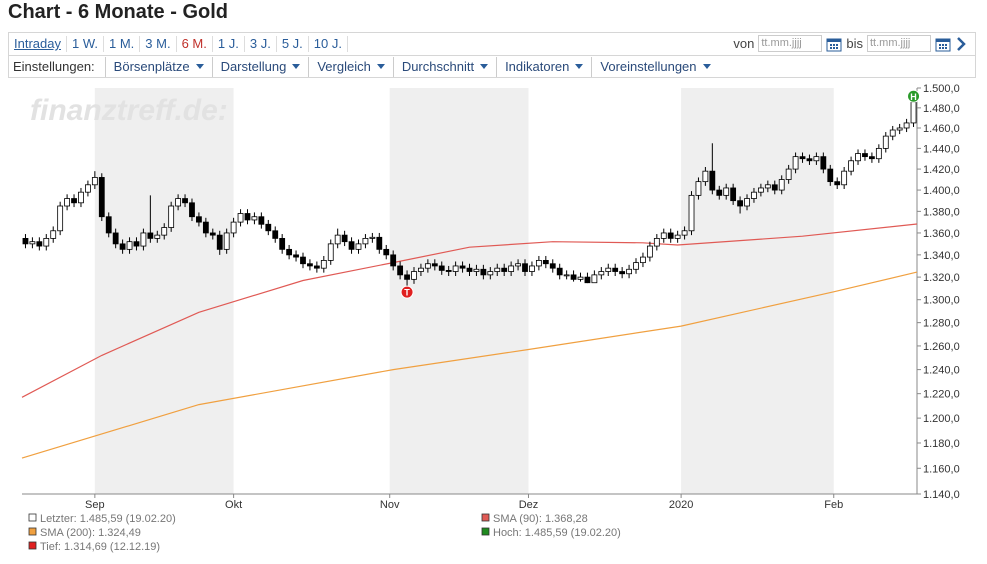 The image size is (987, 564). What do you see at coordinates (95, 505) in the screenshot?
I see `x-tick-label: Sep` at bounding box center [95, 505].